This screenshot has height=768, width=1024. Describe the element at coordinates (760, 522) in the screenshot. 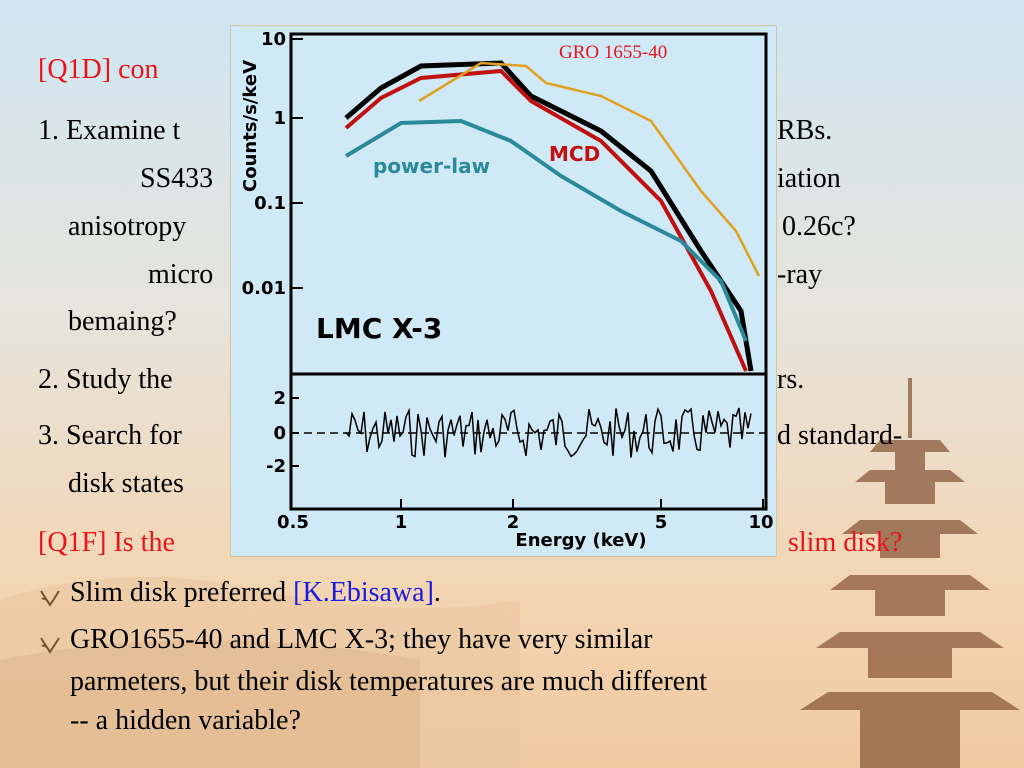

I see `x-tick-label: 10` at that location.